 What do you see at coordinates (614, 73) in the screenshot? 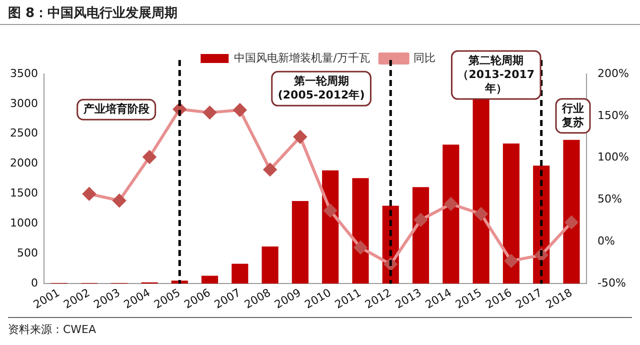
I see `y2-tick-label: 200%` at bounding box center [614, 73].